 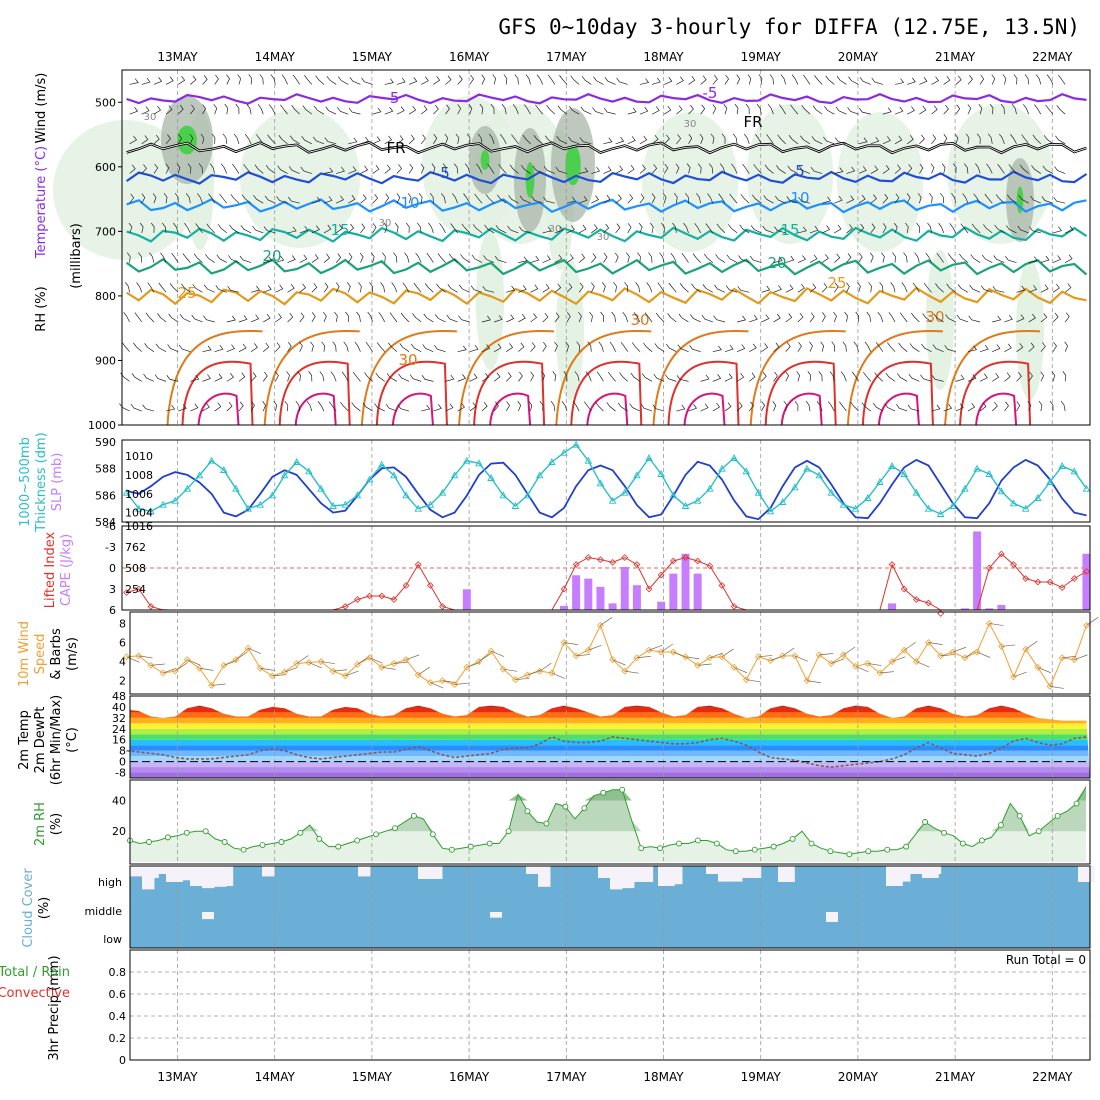 What do you see at coordinates (570, 330) in the screenshot?
I see `rh-shade` at bounding box center [570, 330].